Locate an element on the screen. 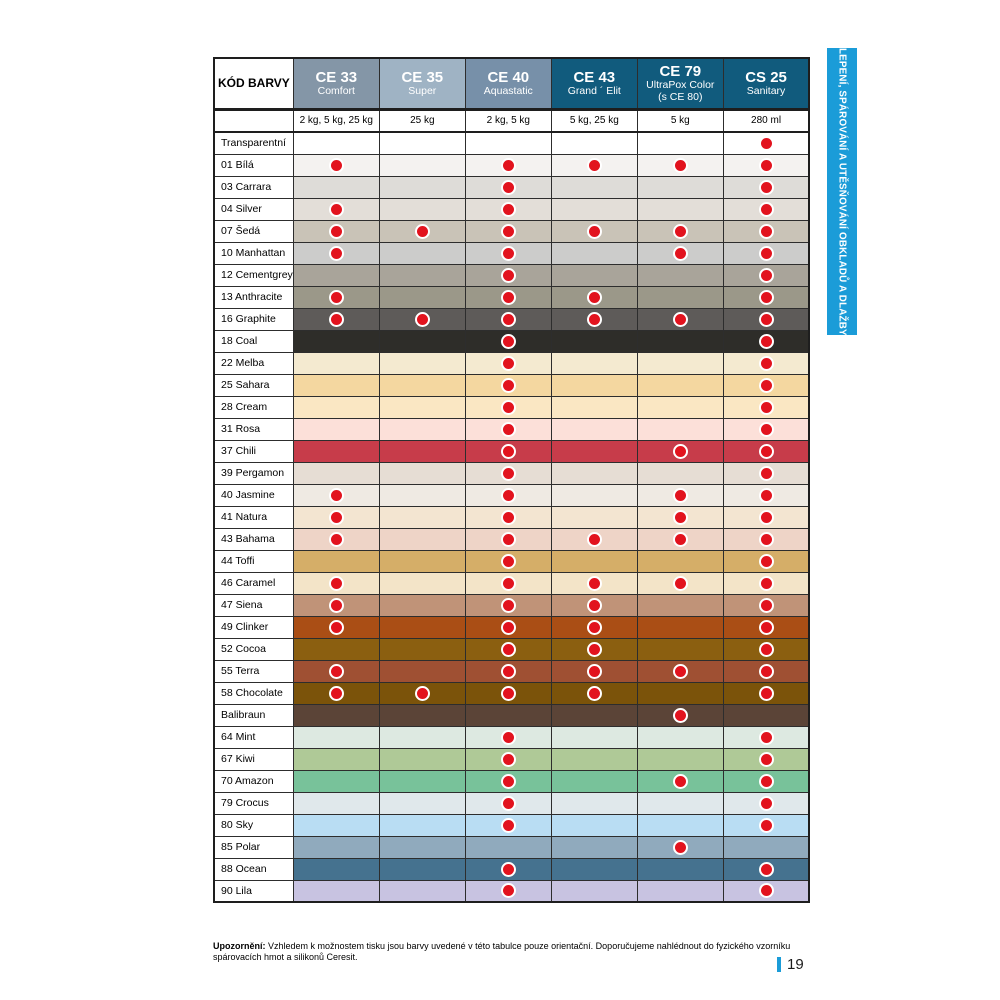  color-row-label: 80 Sky is located at coordinates (253, 825).